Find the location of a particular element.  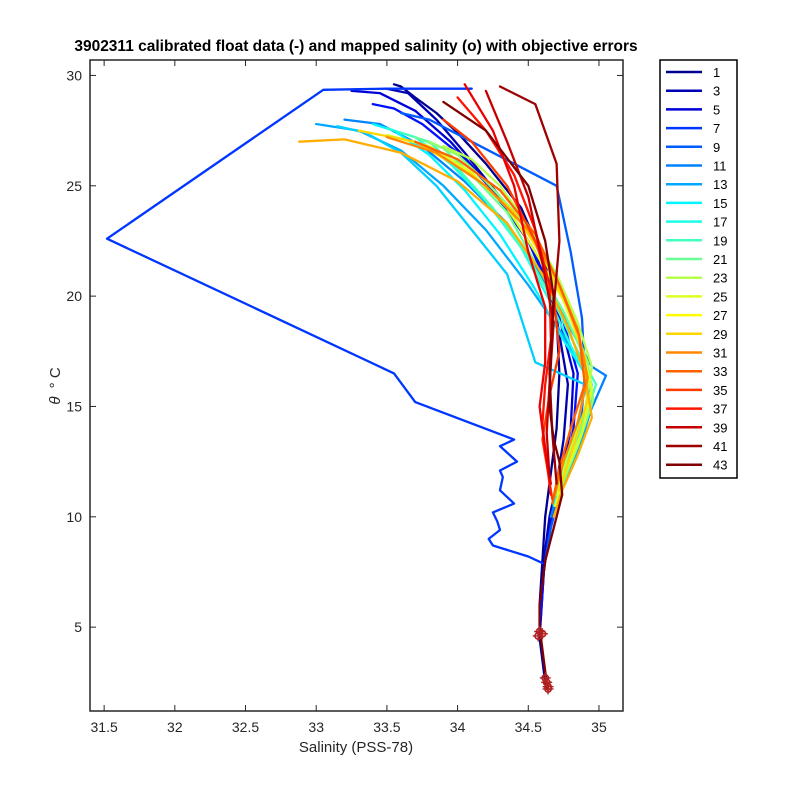

legend-label: 31 is located at coordinates (720, 353).